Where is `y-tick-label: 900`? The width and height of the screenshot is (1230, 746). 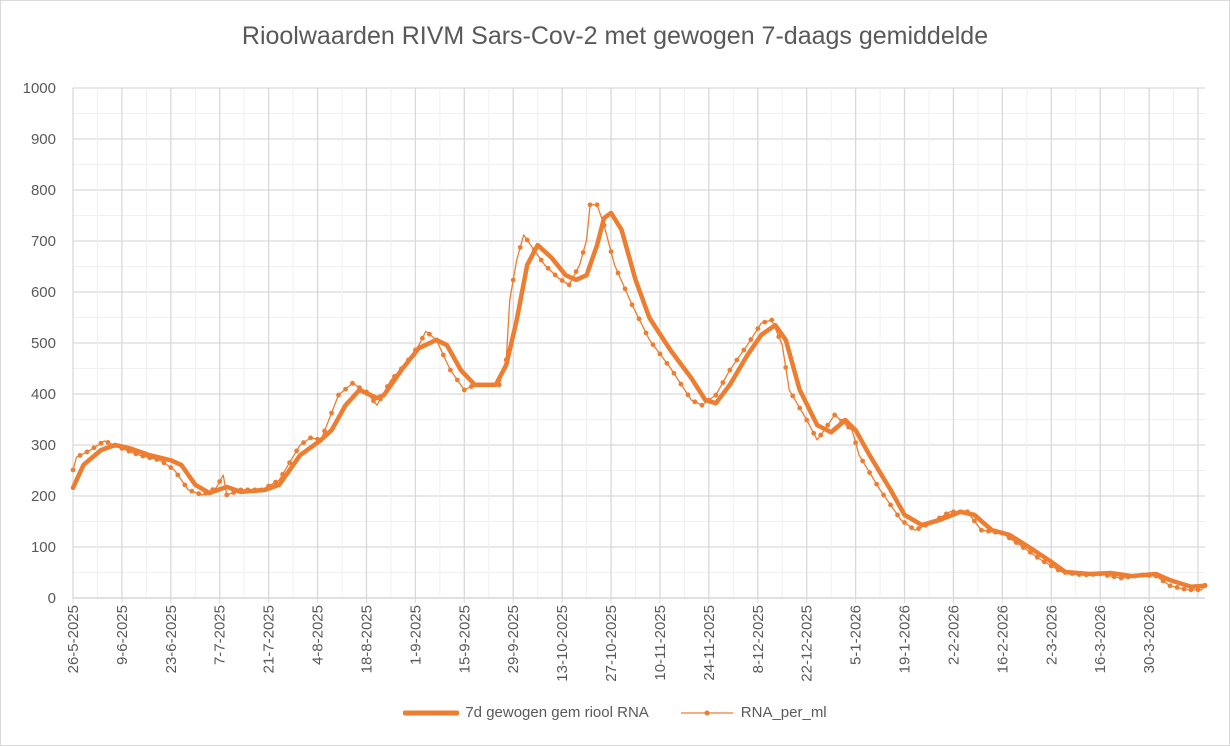
y-tick-label: 900 is located at coordinates (43, 139).